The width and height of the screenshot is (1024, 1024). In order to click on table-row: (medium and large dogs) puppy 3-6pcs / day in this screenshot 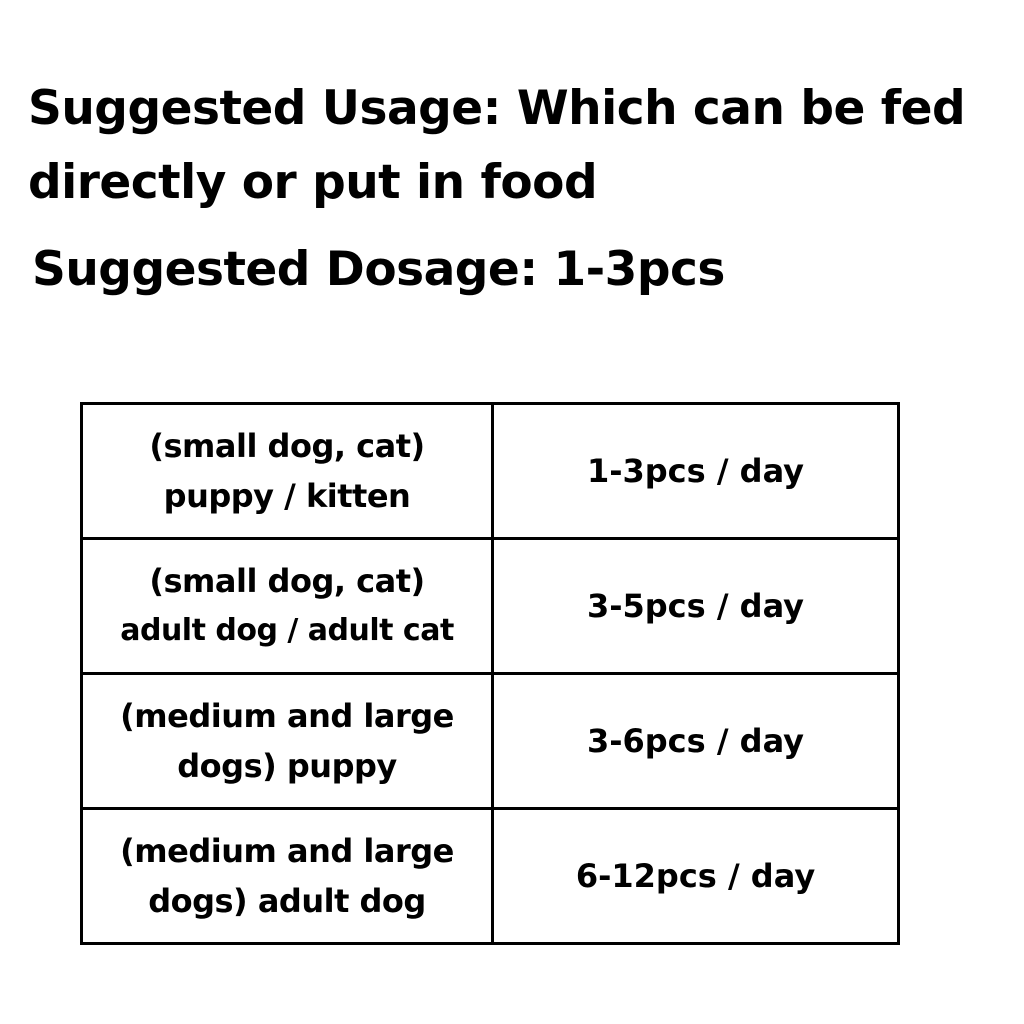, I will do `click(490, 741)`.